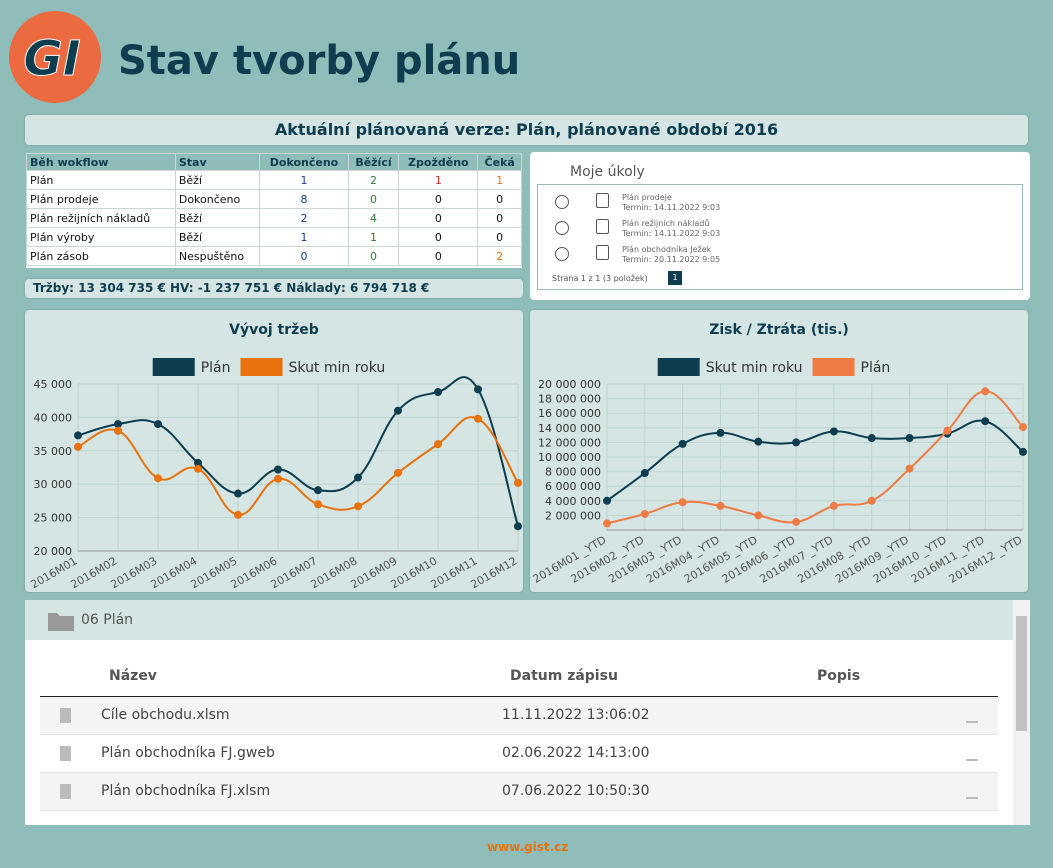 This screenshot has width=1053, height=868. Describe the element at coordinates (569, 384) in the screenshot. I see `y-tick-label: 20 000 000` at that location.